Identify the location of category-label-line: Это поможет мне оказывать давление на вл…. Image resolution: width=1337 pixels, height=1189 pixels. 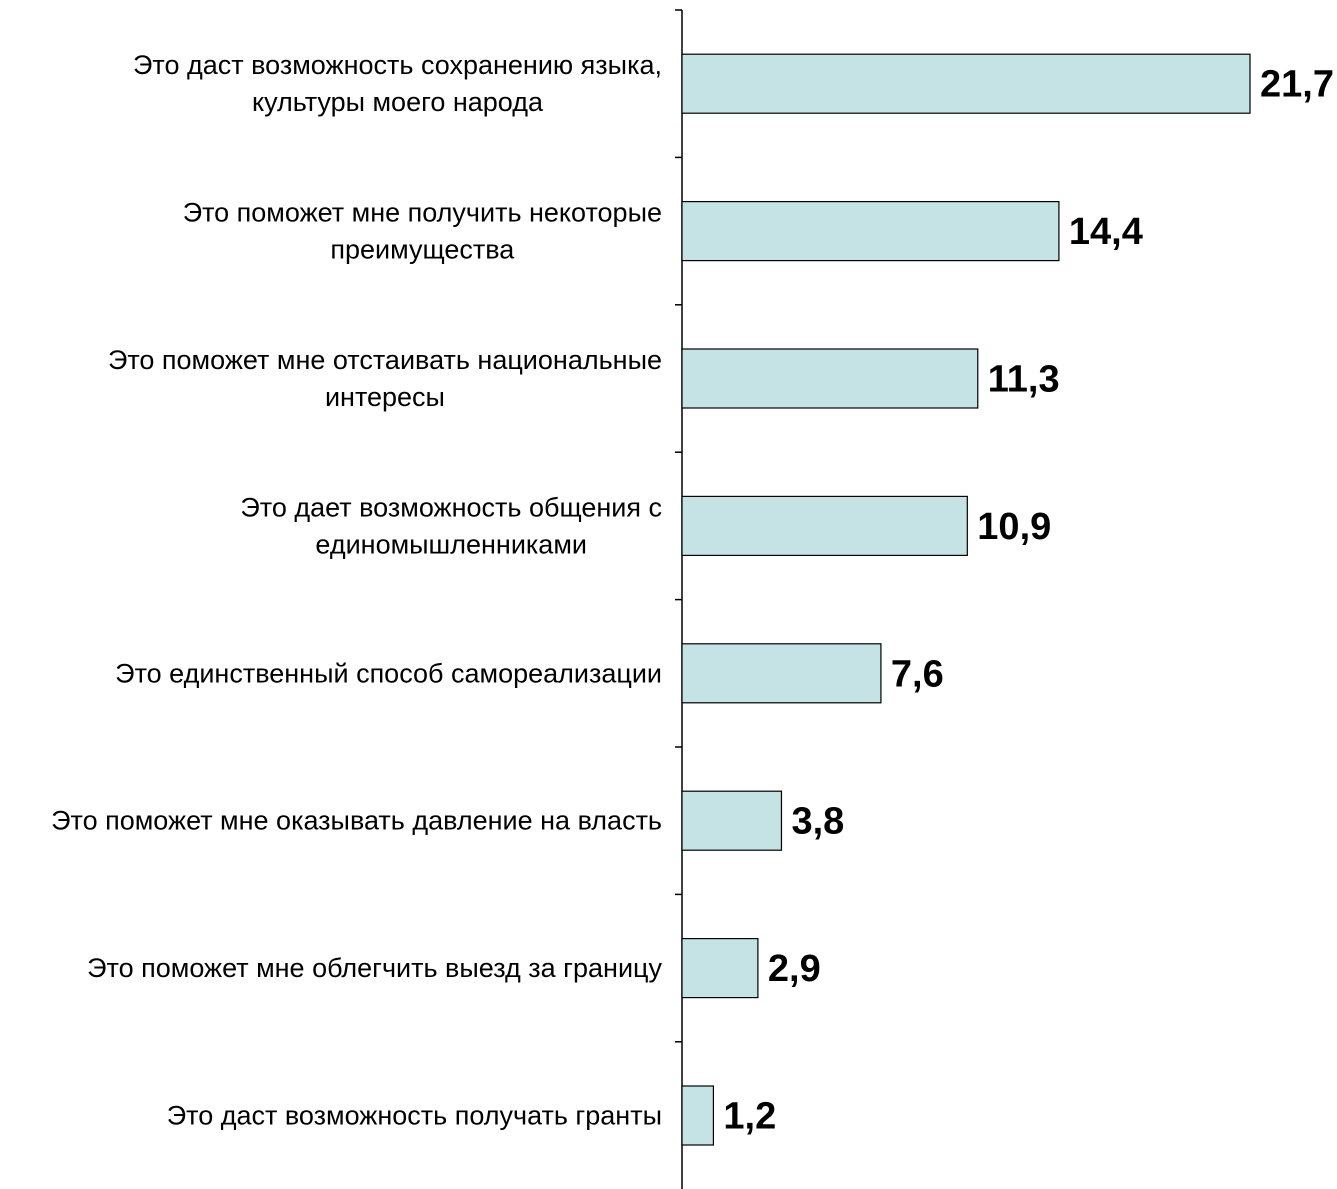
(356, 821).